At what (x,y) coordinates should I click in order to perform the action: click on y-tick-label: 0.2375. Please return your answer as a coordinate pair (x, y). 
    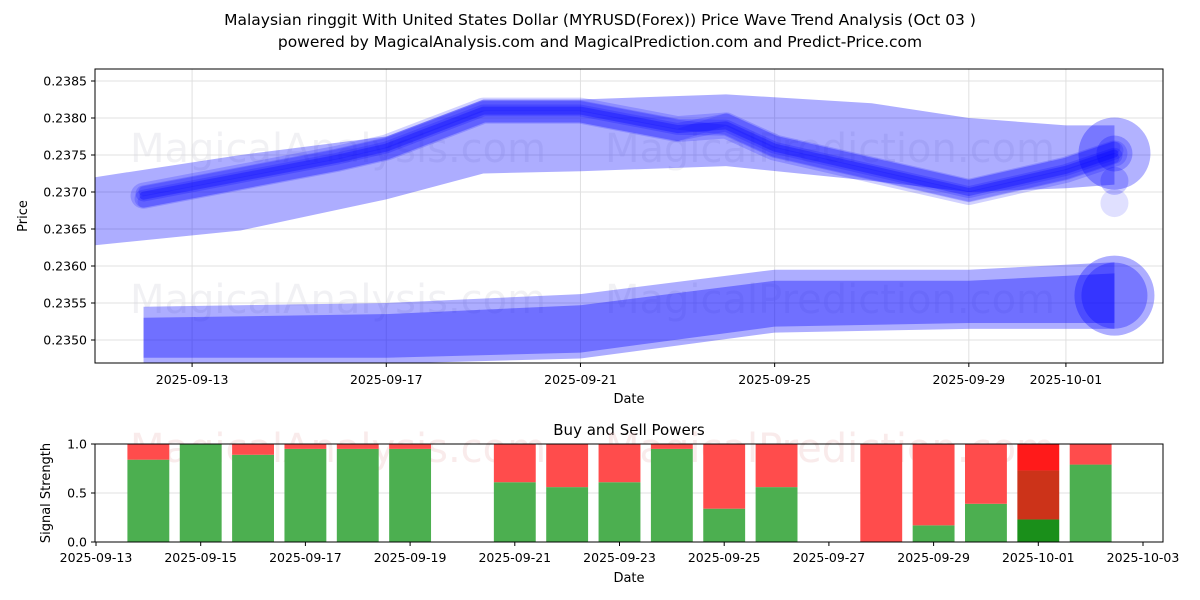
    Looking at the image, I should click on (65, 155).